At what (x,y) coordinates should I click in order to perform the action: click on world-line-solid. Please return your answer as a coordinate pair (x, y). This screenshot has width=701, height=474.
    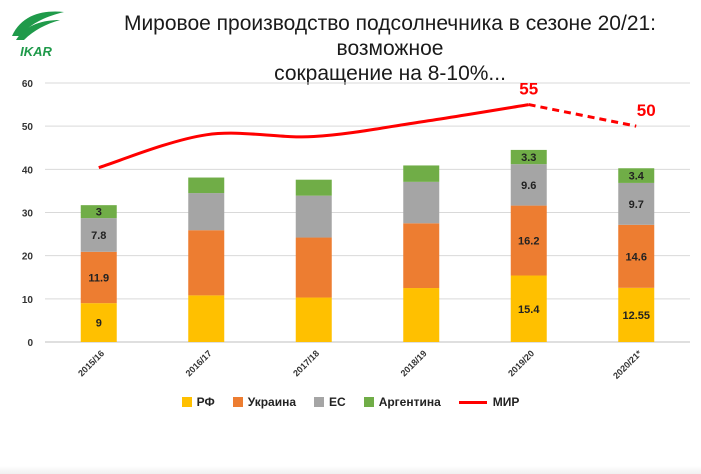
    Looking at the image, I should click on (313, 136).